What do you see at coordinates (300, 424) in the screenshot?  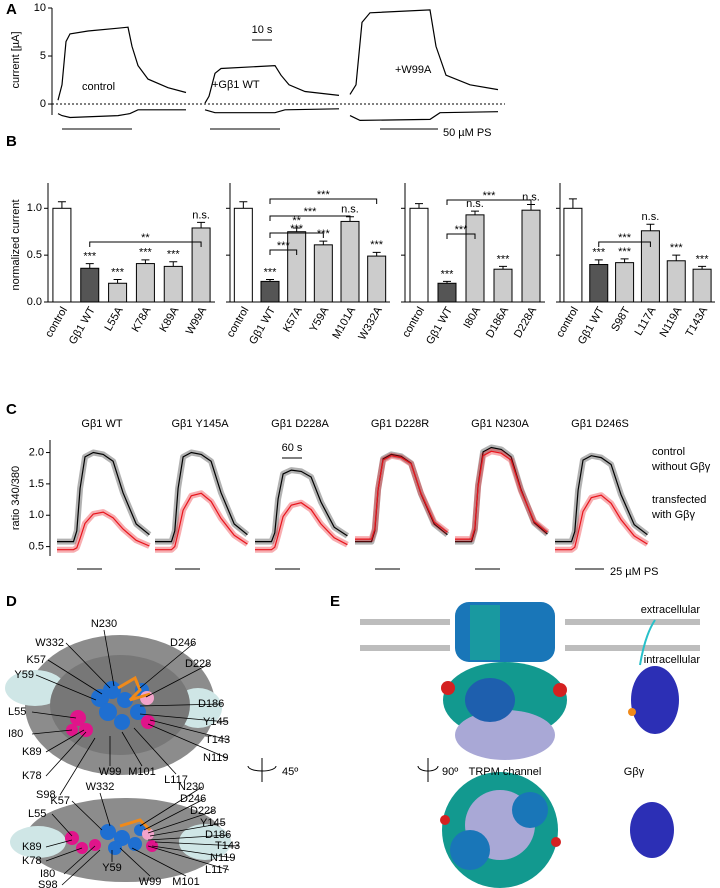 I see `panel-title: Gβ1 D228A` at bounding box center [300, 424].